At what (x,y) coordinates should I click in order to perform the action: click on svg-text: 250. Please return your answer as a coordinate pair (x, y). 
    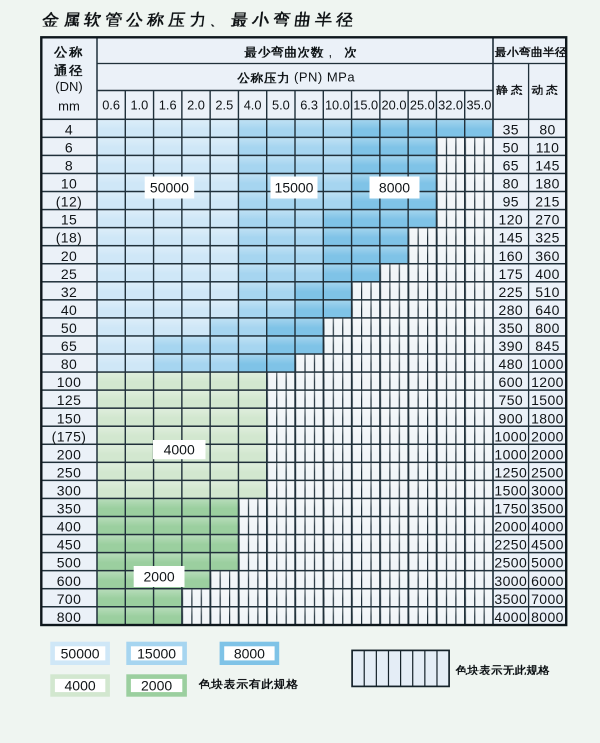
    Looking at the image, I should click on (69, 472).